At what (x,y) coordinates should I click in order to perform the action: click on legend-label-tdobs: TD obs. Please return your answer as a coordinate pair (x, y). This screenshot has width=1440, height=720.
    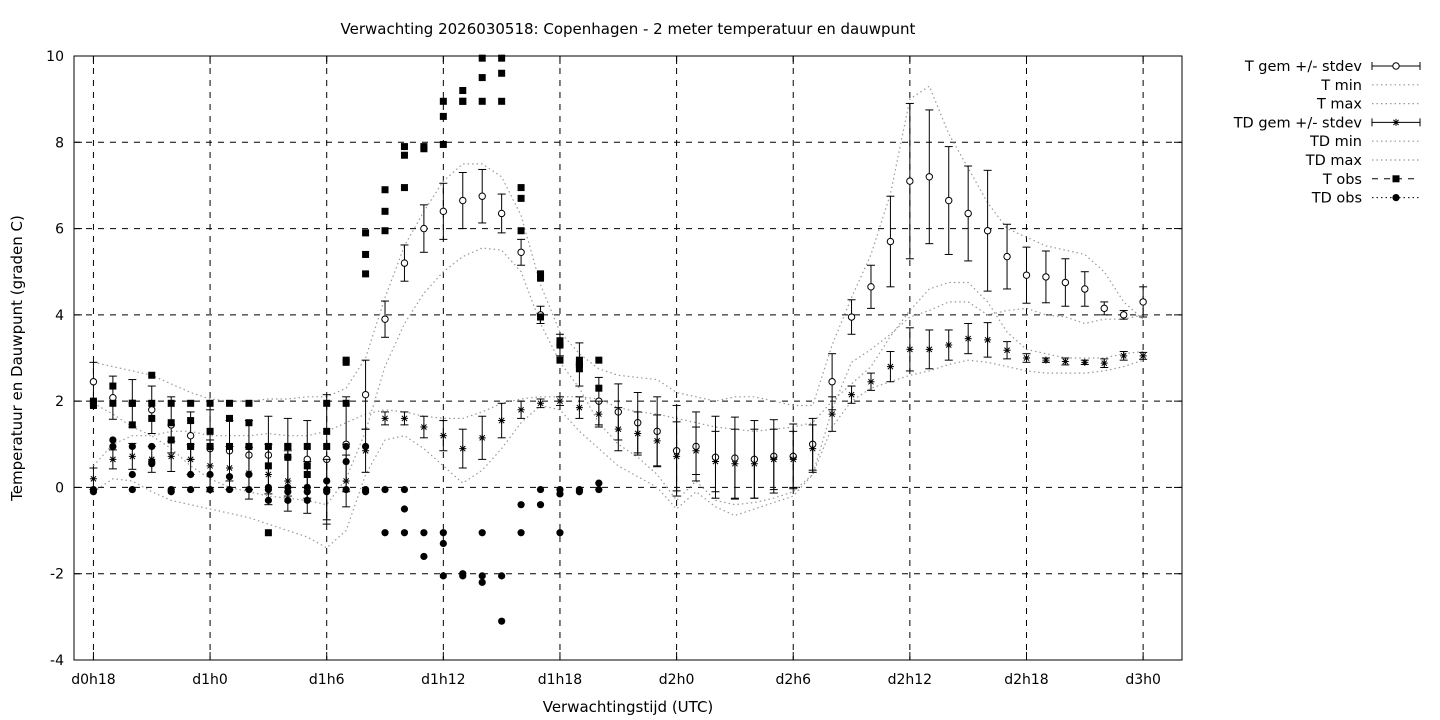
    Looking at the image, I should click on (1336, 199).